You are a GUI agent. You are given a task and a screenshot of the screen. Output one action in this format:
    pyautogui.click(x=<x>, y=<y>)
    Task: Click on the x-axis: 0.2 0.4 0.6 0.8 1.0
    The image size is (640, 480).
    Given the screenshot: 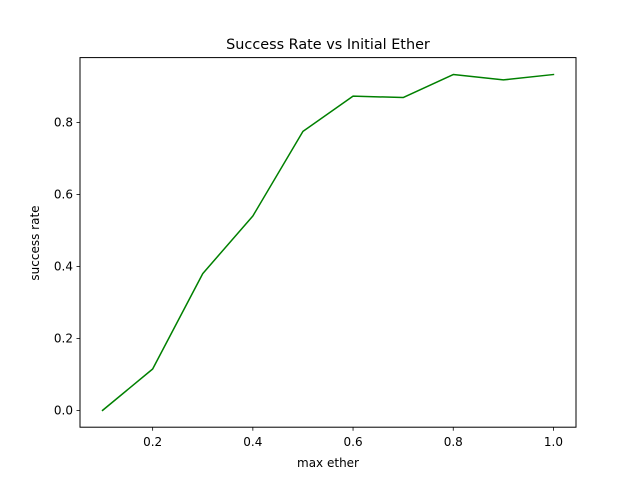 What is the action you would take?
    pyautogui.click(x=353, y=438)
    